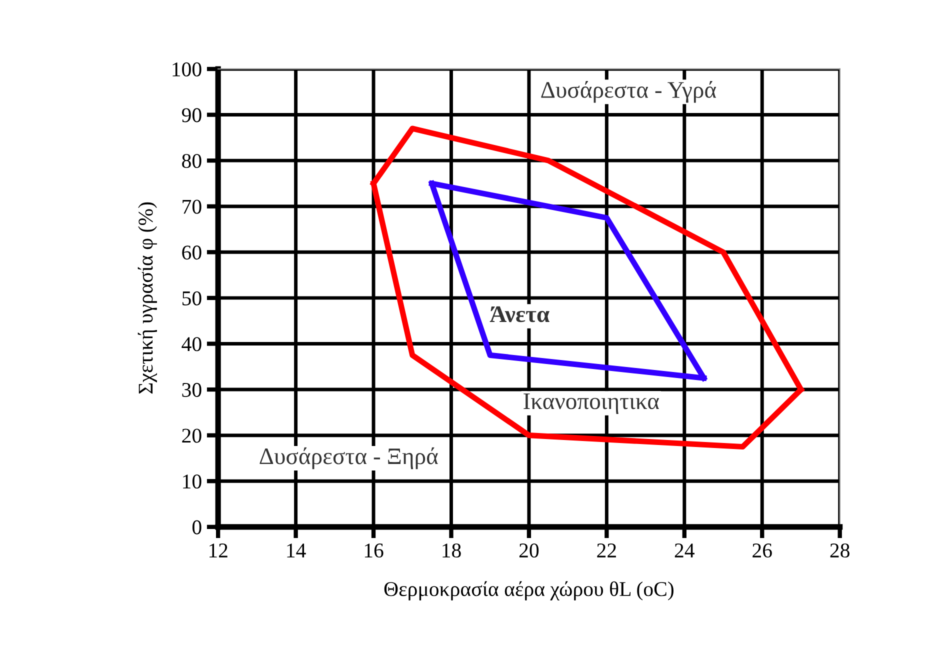 Image resolution: width=928 pixels, height=657 pixels. I want to click on y-tick-label: 80, so click(192, 161).